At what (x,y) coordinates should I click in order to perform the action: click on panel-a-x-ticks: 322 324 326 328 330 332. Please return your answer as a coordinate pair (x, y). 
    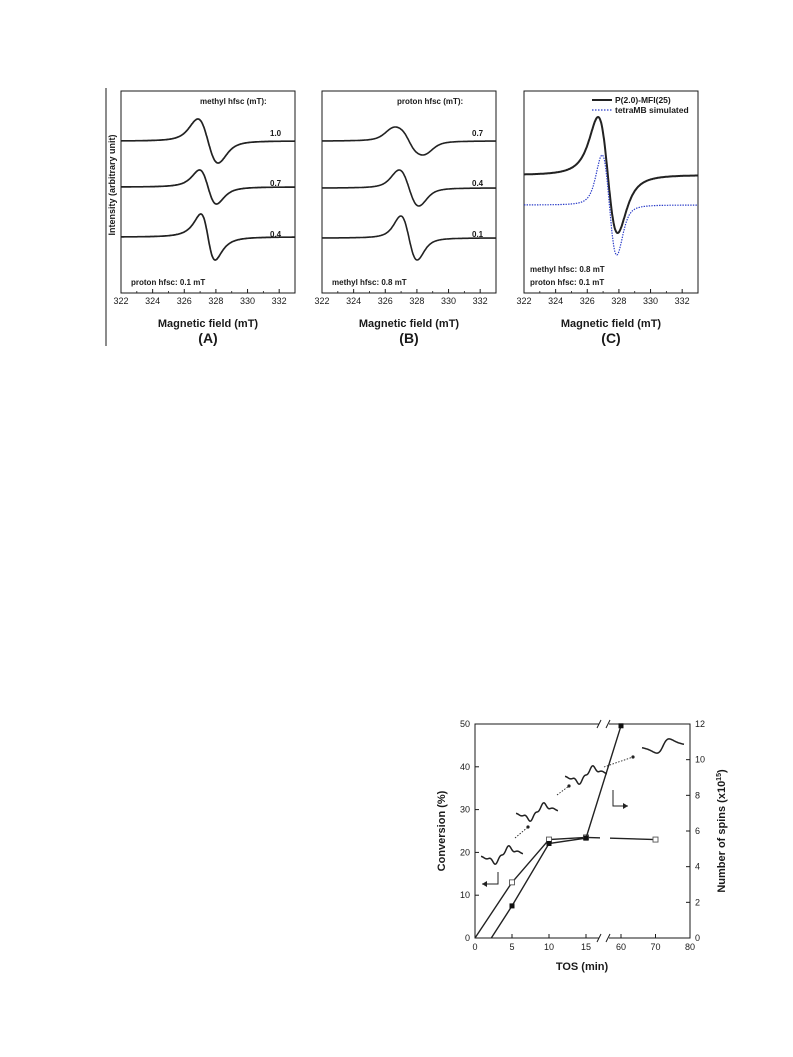
    Looking at the image, I should click on (200, 297).